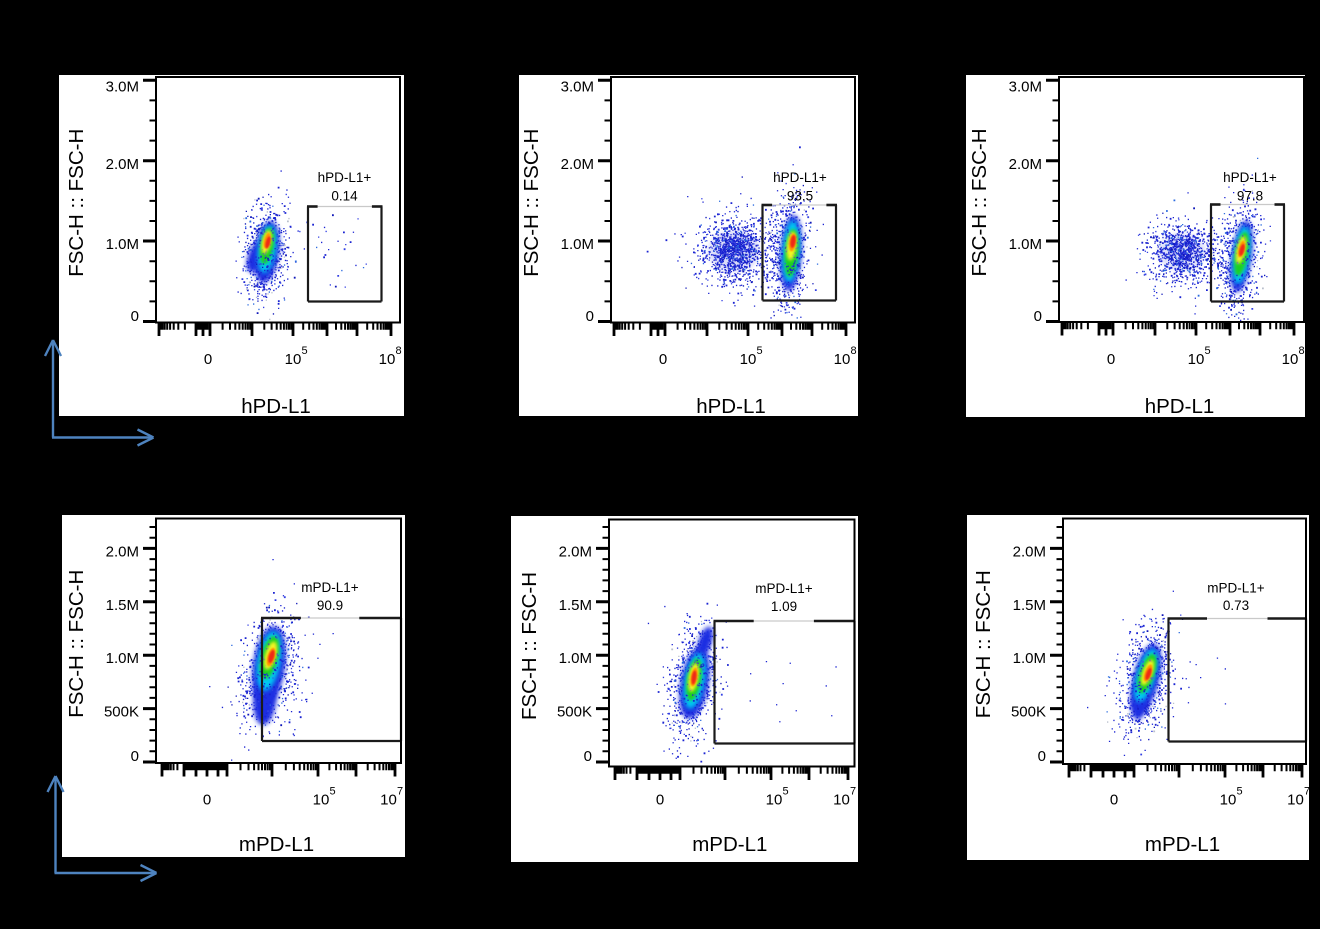 The image size is (1320, 929). What do you see at coordinates (1250, 196) in the screenshot?
I see `svg-text: 97.8` at bounding box center [1250, 196].